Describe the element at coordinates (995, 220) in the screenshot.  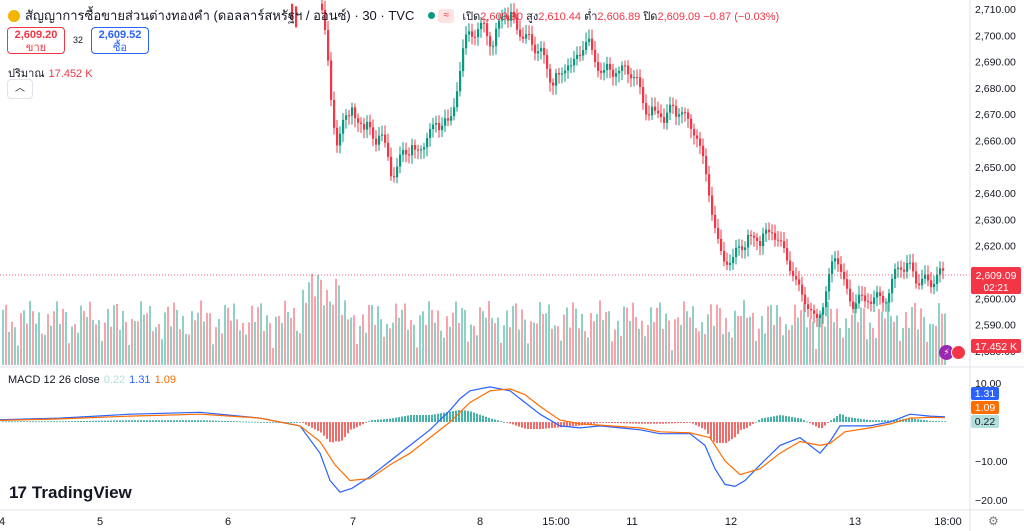
I see `price-tick: 2,630.00` at that location.